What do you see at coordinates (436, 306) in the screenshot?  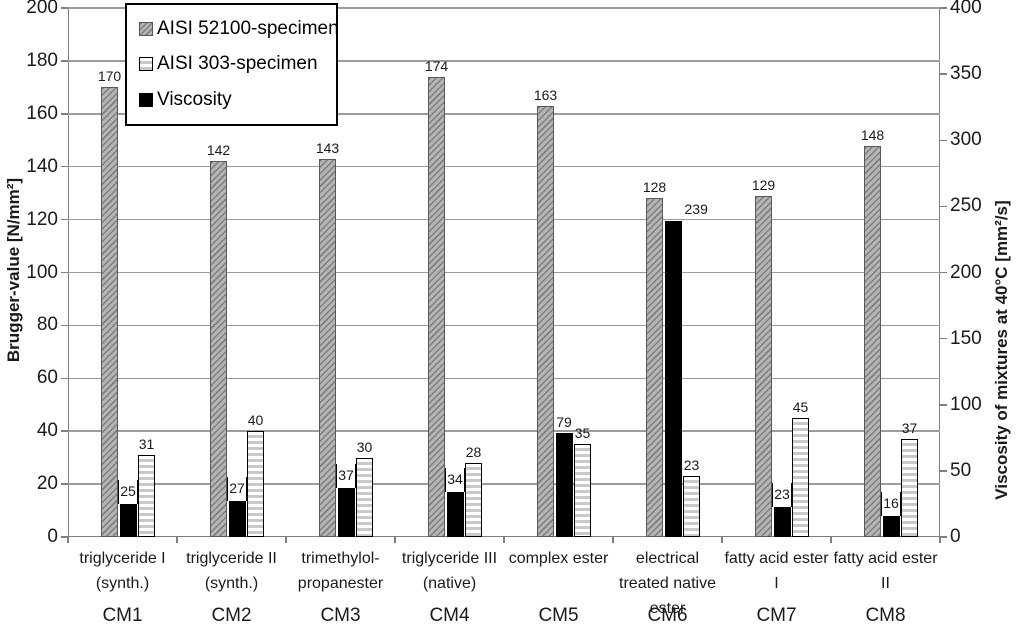 I see `bar-aisi-52100-specimen-cm4` at bounding box center [436, 306].